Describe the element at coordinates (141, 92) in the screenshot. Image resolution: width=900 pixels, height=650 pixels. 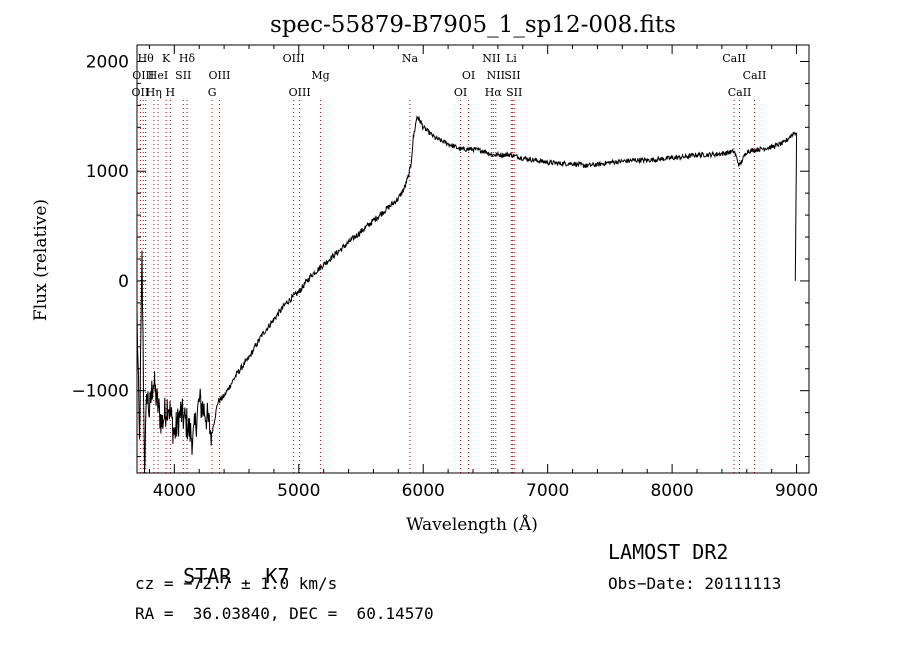
I see `line-marker-label: OII` at that location.